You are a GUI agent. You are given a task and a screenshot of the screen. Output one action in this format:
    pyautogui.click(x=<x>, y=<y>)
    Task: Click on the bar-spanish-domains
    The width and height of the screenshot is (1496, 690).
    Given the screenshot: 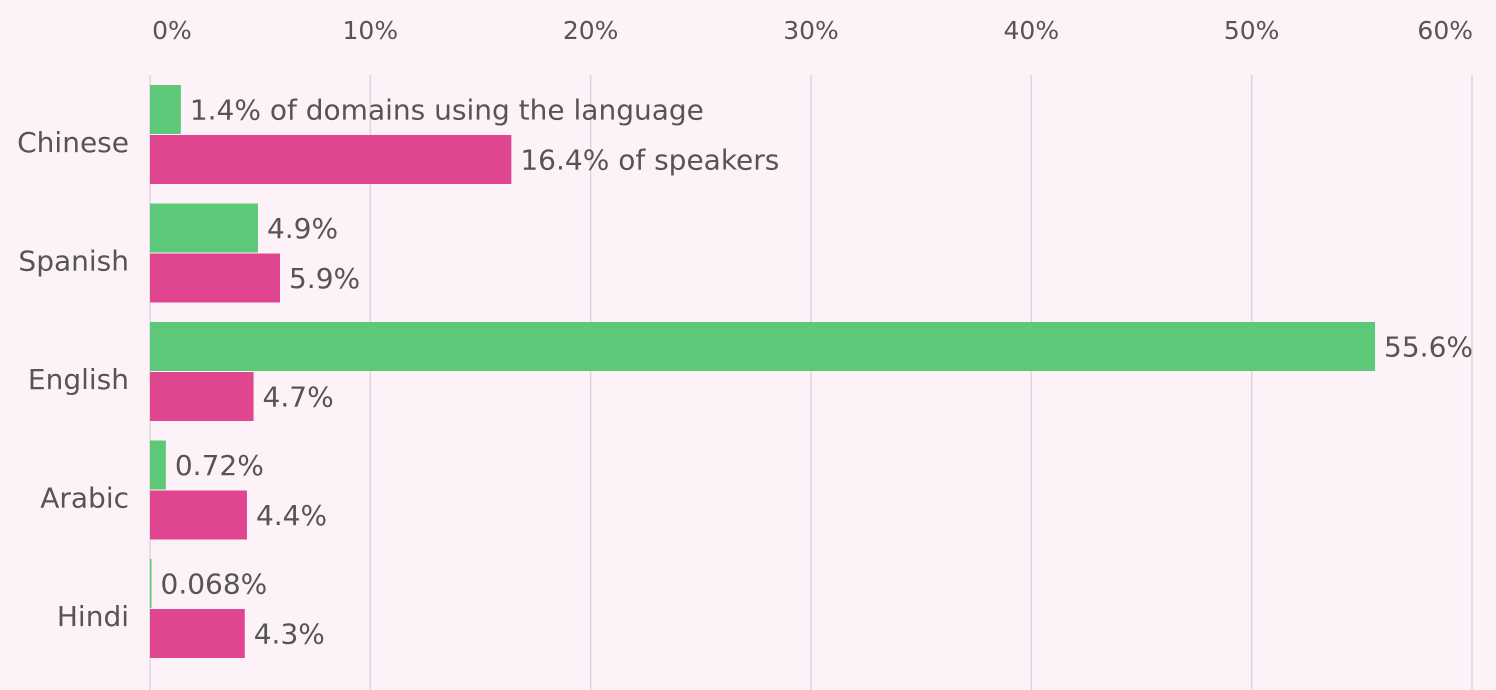 What is the action you would take?
    pyautogui.click(x=204, y=228)
    